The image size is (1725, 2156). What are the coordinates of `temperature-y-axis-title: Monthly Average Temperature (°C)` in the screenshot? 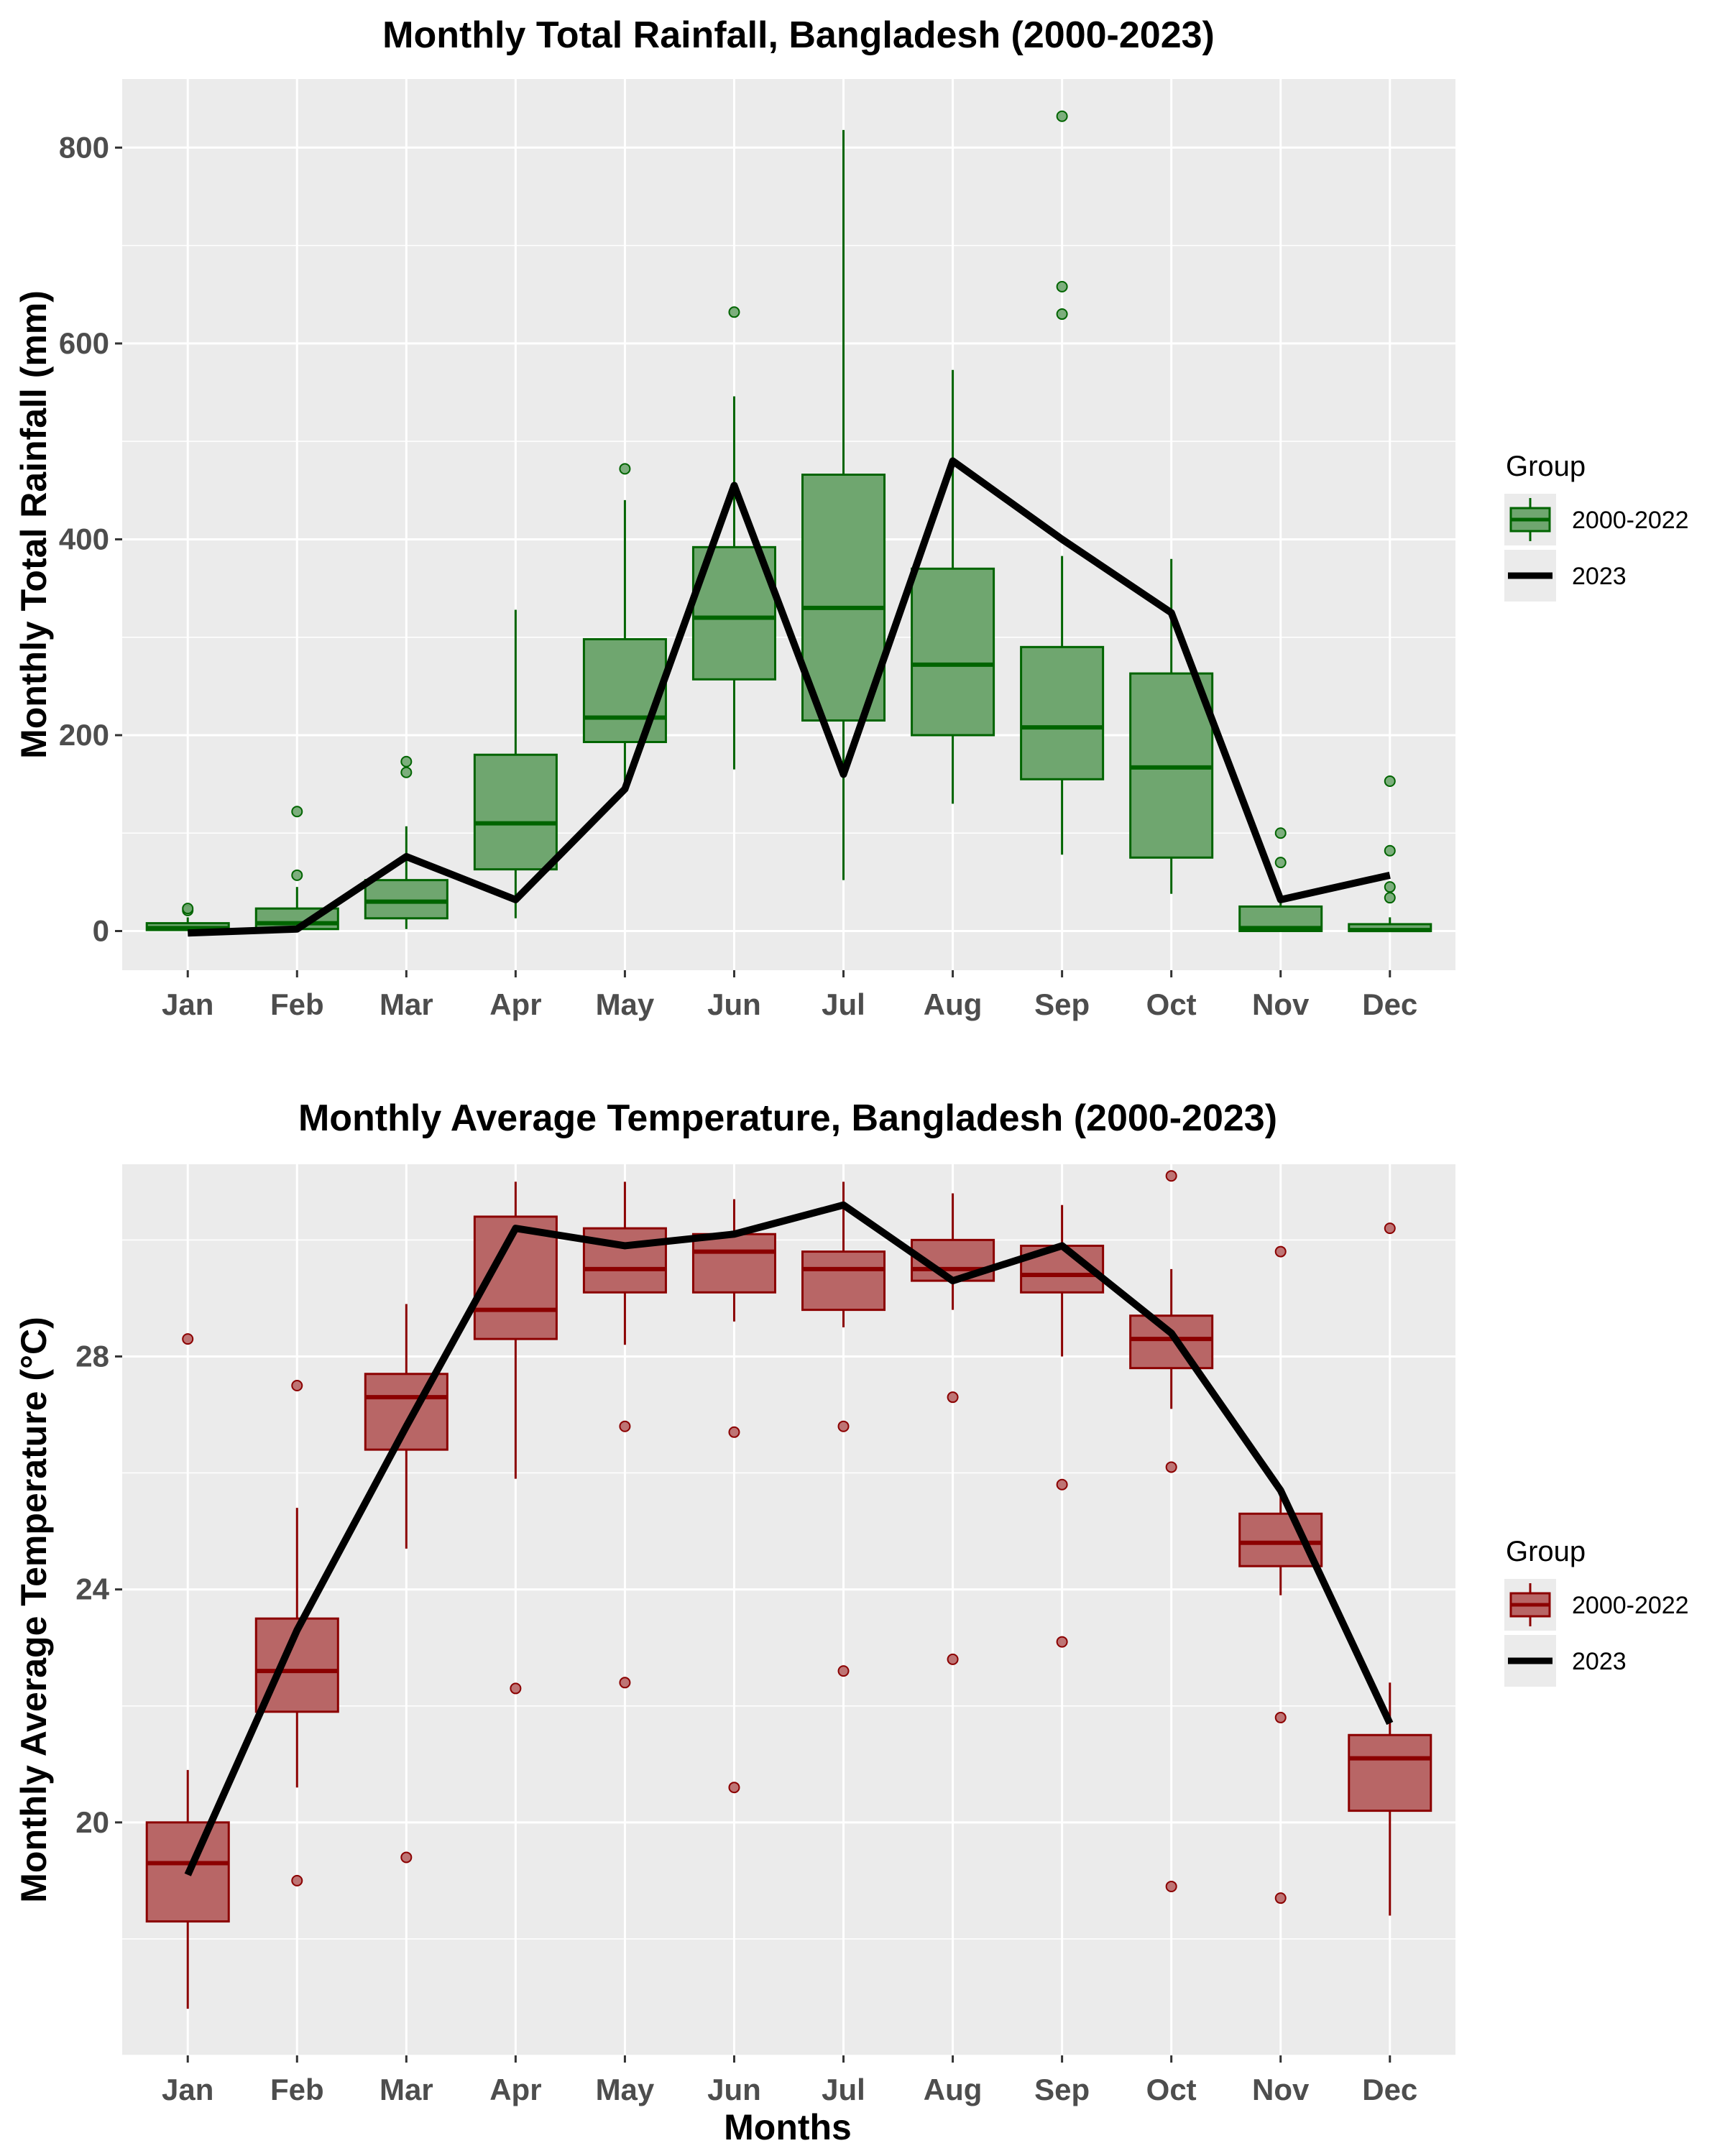 It's located at (34, 1610).